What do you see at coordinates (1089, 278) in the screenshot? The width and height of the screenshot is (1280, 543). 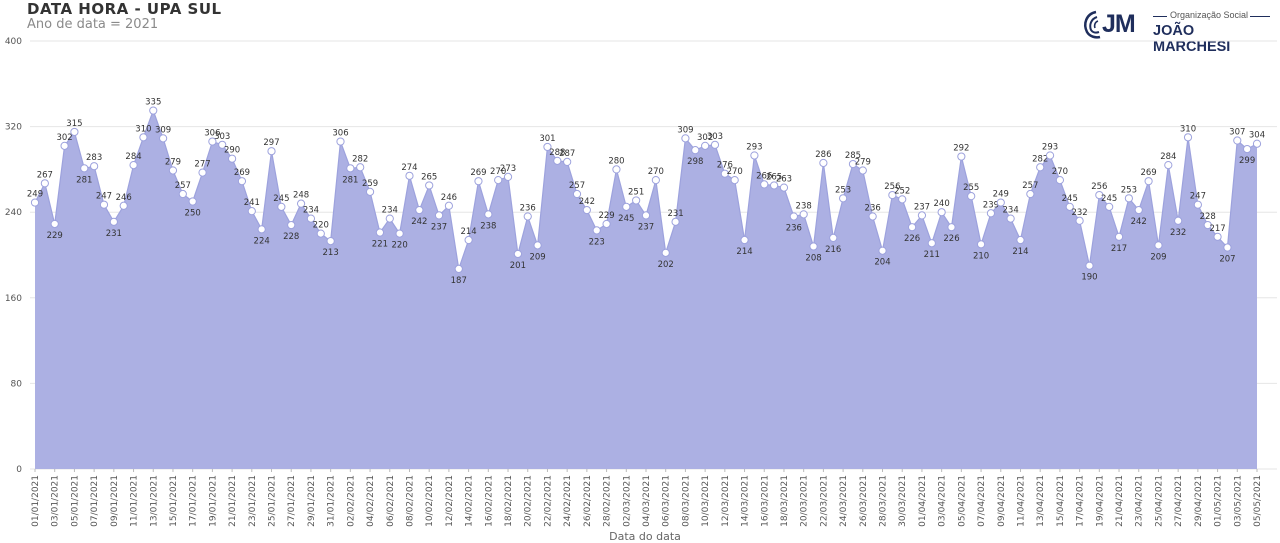 I see `data-label: 190` at bounding box center [1089, 278].